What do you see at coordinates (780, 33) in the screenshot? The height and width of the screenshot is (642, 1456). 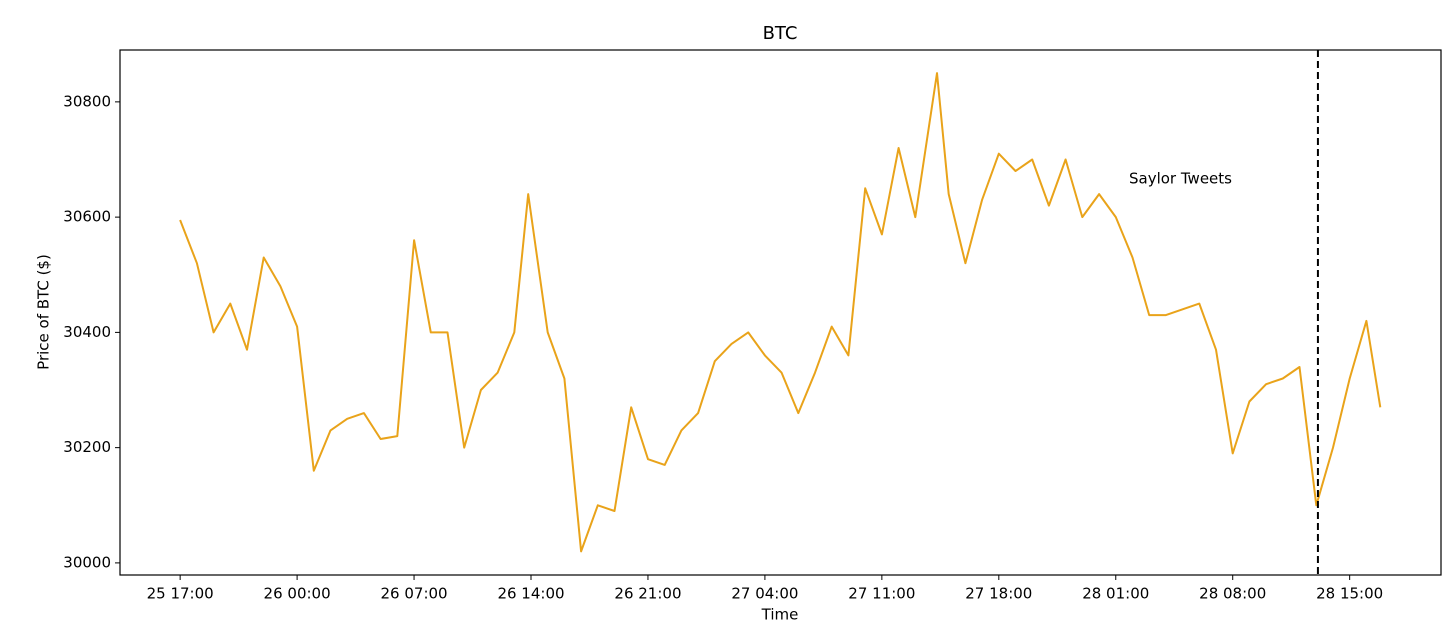 I see `chart-title: BTC` at bounding box center [780, 33].